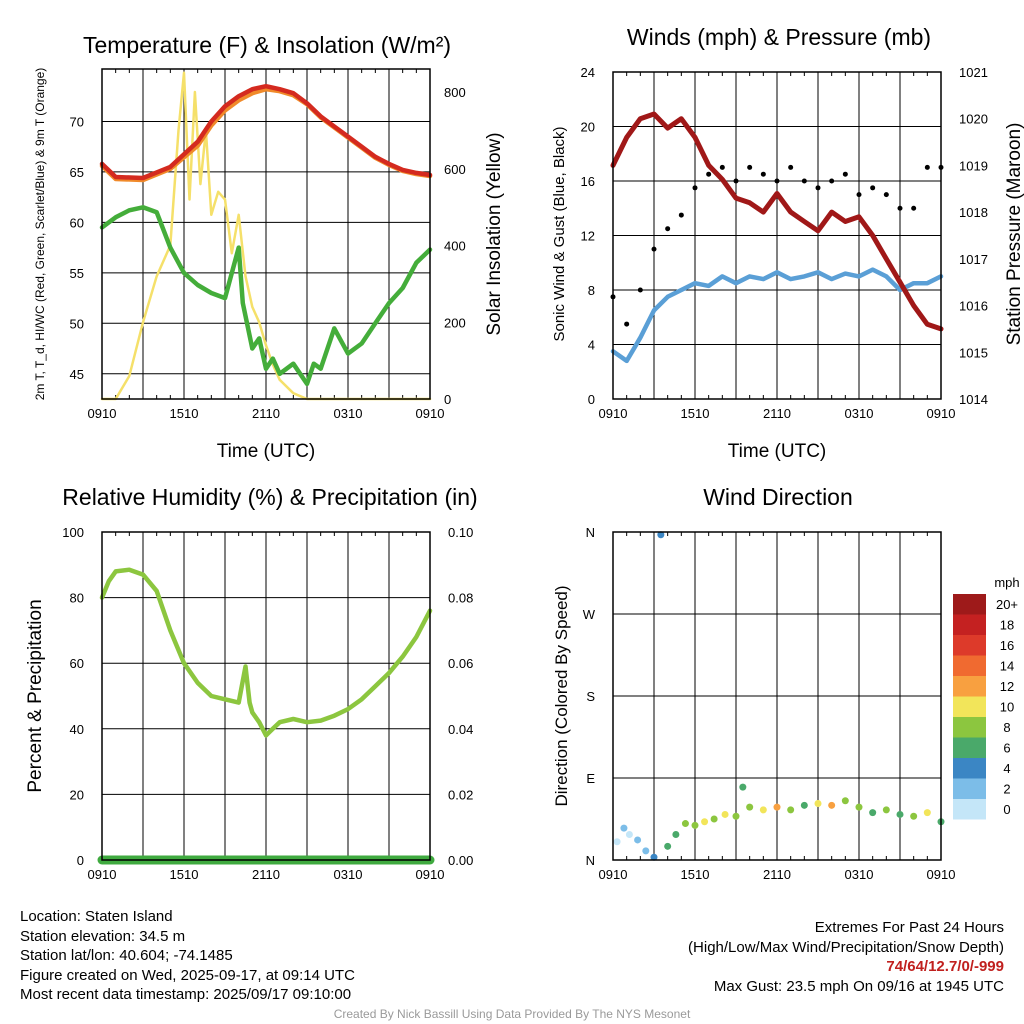 The image size is (1024, 1024). I want to click on temp-line, so click(266, 132).